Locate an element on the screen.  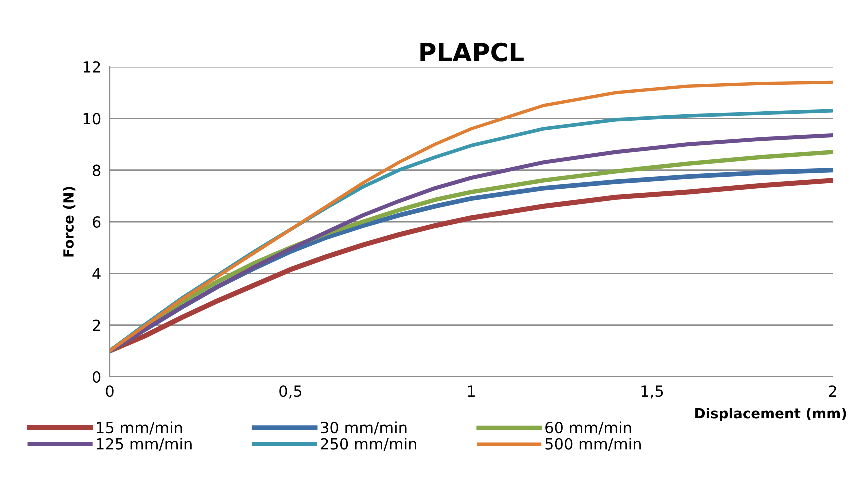
y-tick-label: 10 is located at coordinates (92, 119).